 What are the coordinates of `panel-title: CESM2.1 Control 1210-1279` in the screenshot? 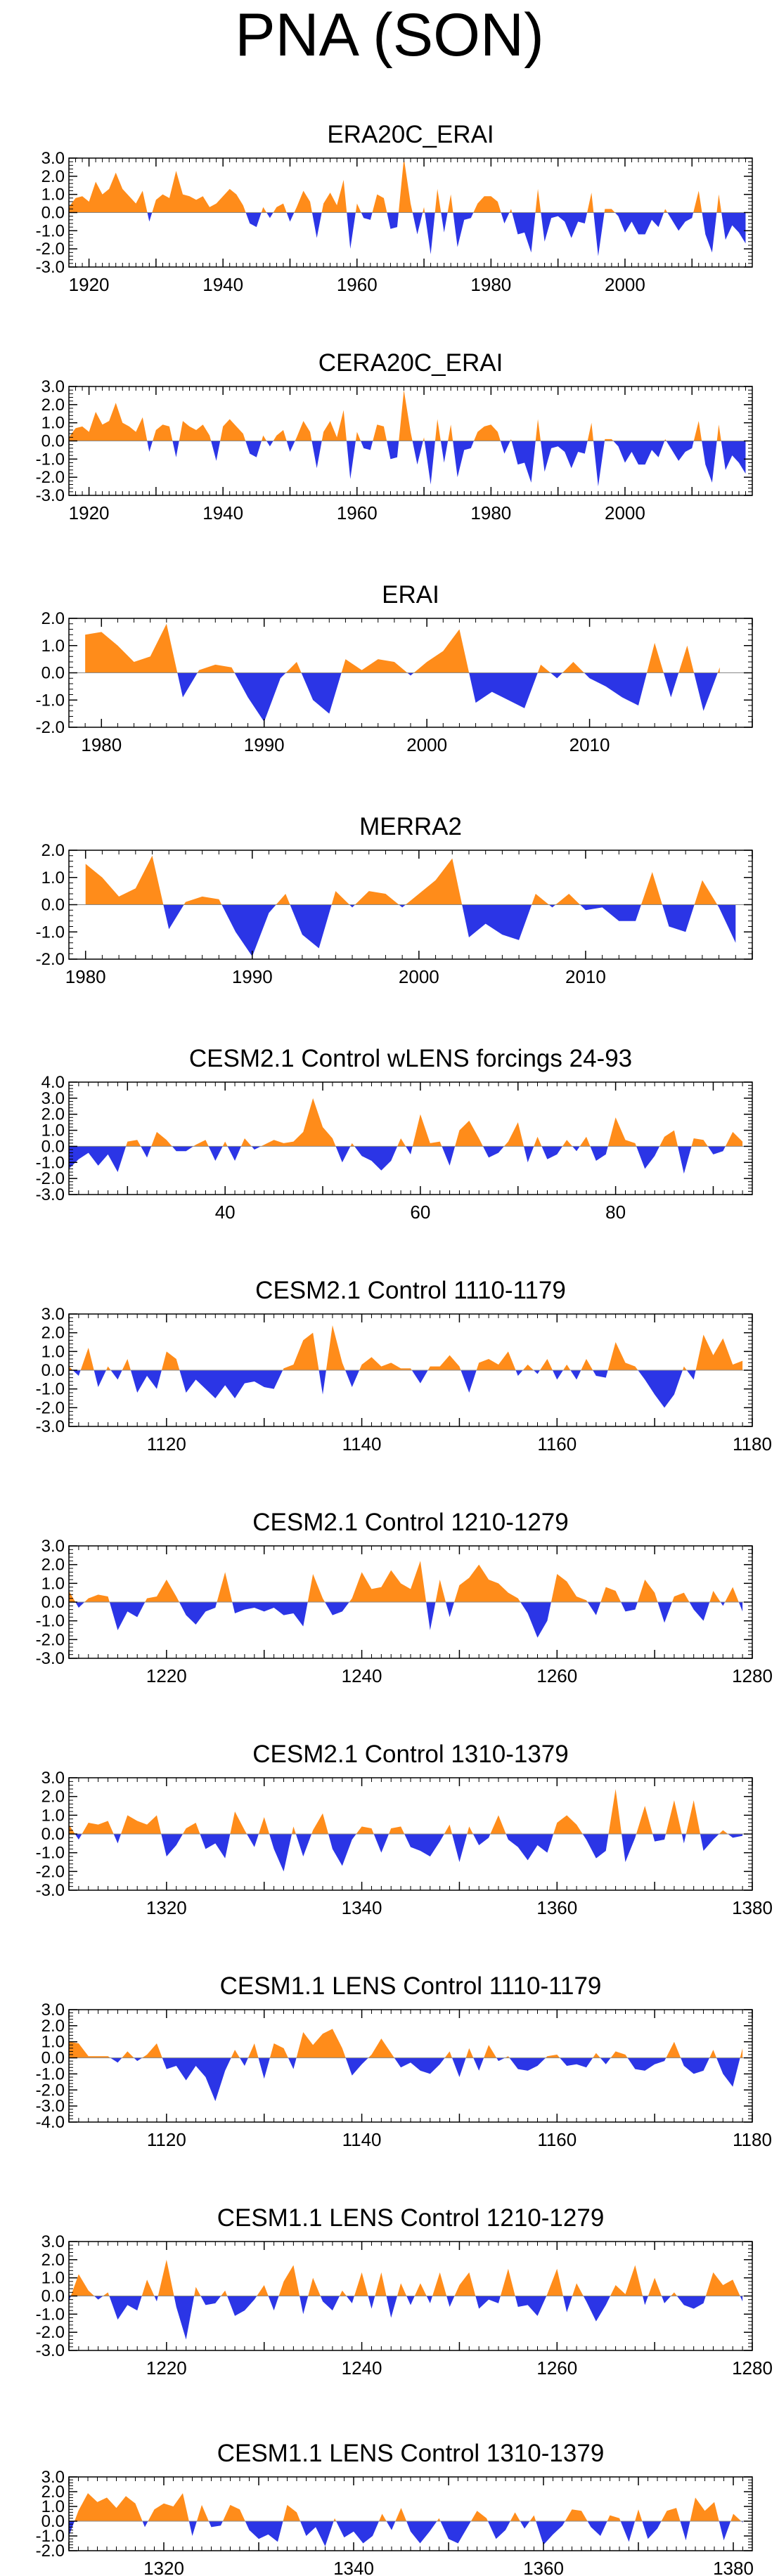 It's located at (410, 1522).